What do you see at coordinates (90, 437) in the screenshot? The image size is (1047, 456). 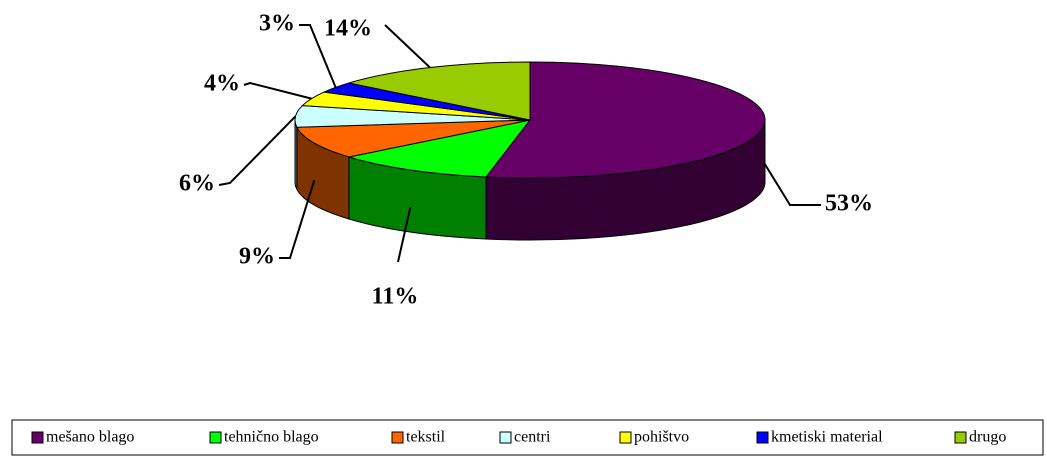 I see `legend-label: mešano blago` at bounding box center [90, 437].